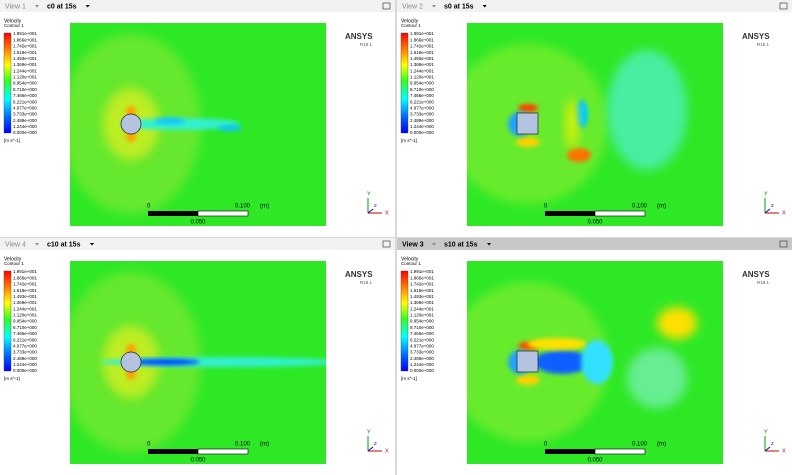 This screenshot has height=475, width=792. I want to click on legend-label: 1.493e+001, so click(422, 58).